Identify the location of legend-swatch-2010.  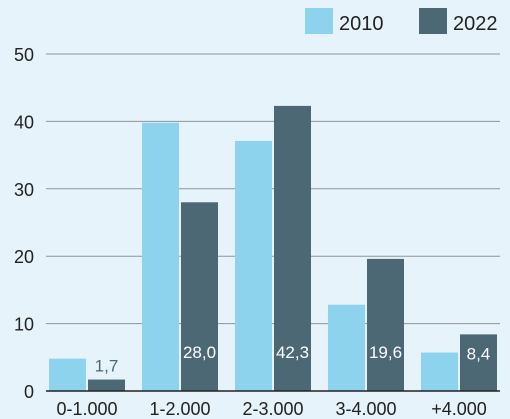
(319, 21).